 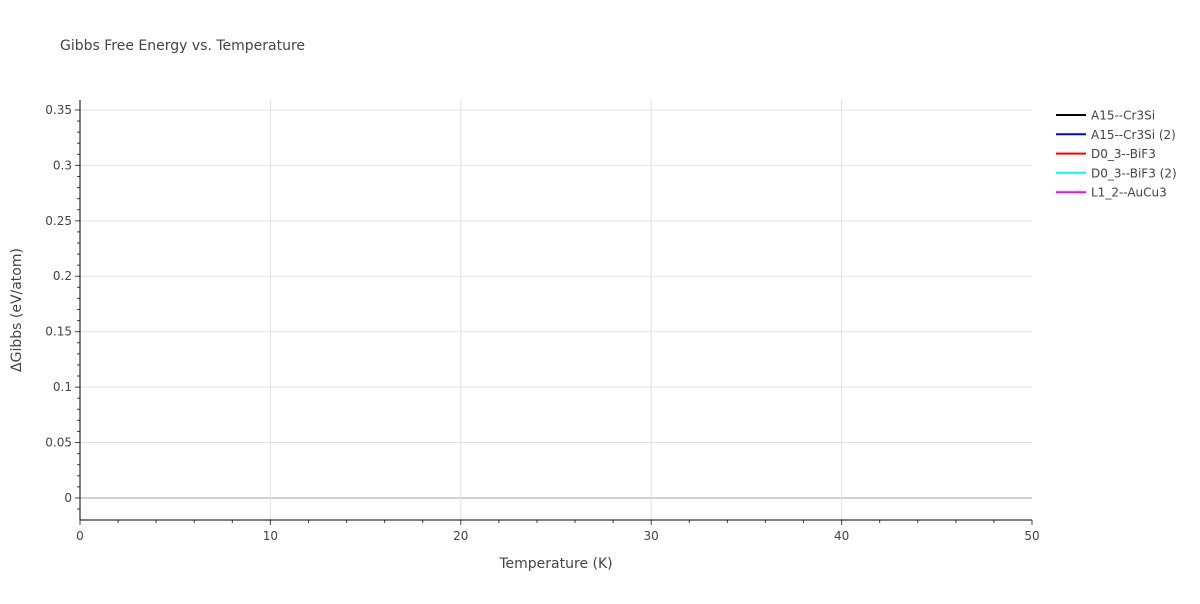 What do you see at coordinates (62, 165) in the screenshot?
I see `y-tick-label: 0.3` at bounding box center [62, 165].